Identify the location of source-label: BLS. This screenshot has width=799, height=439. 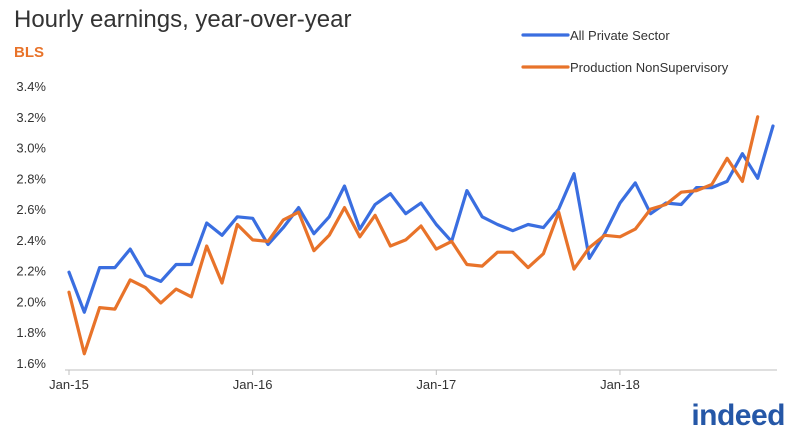
(29, 52).